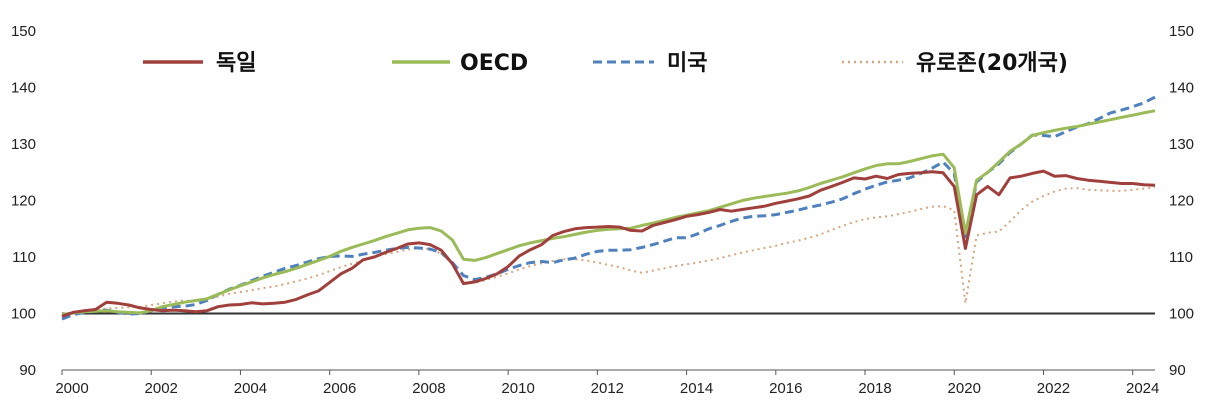 This screenshot has width=1227, height=417. Describe the element at coordinates (71, 388) in the screenshot. I see `x-tick-label: 2000` at that location.